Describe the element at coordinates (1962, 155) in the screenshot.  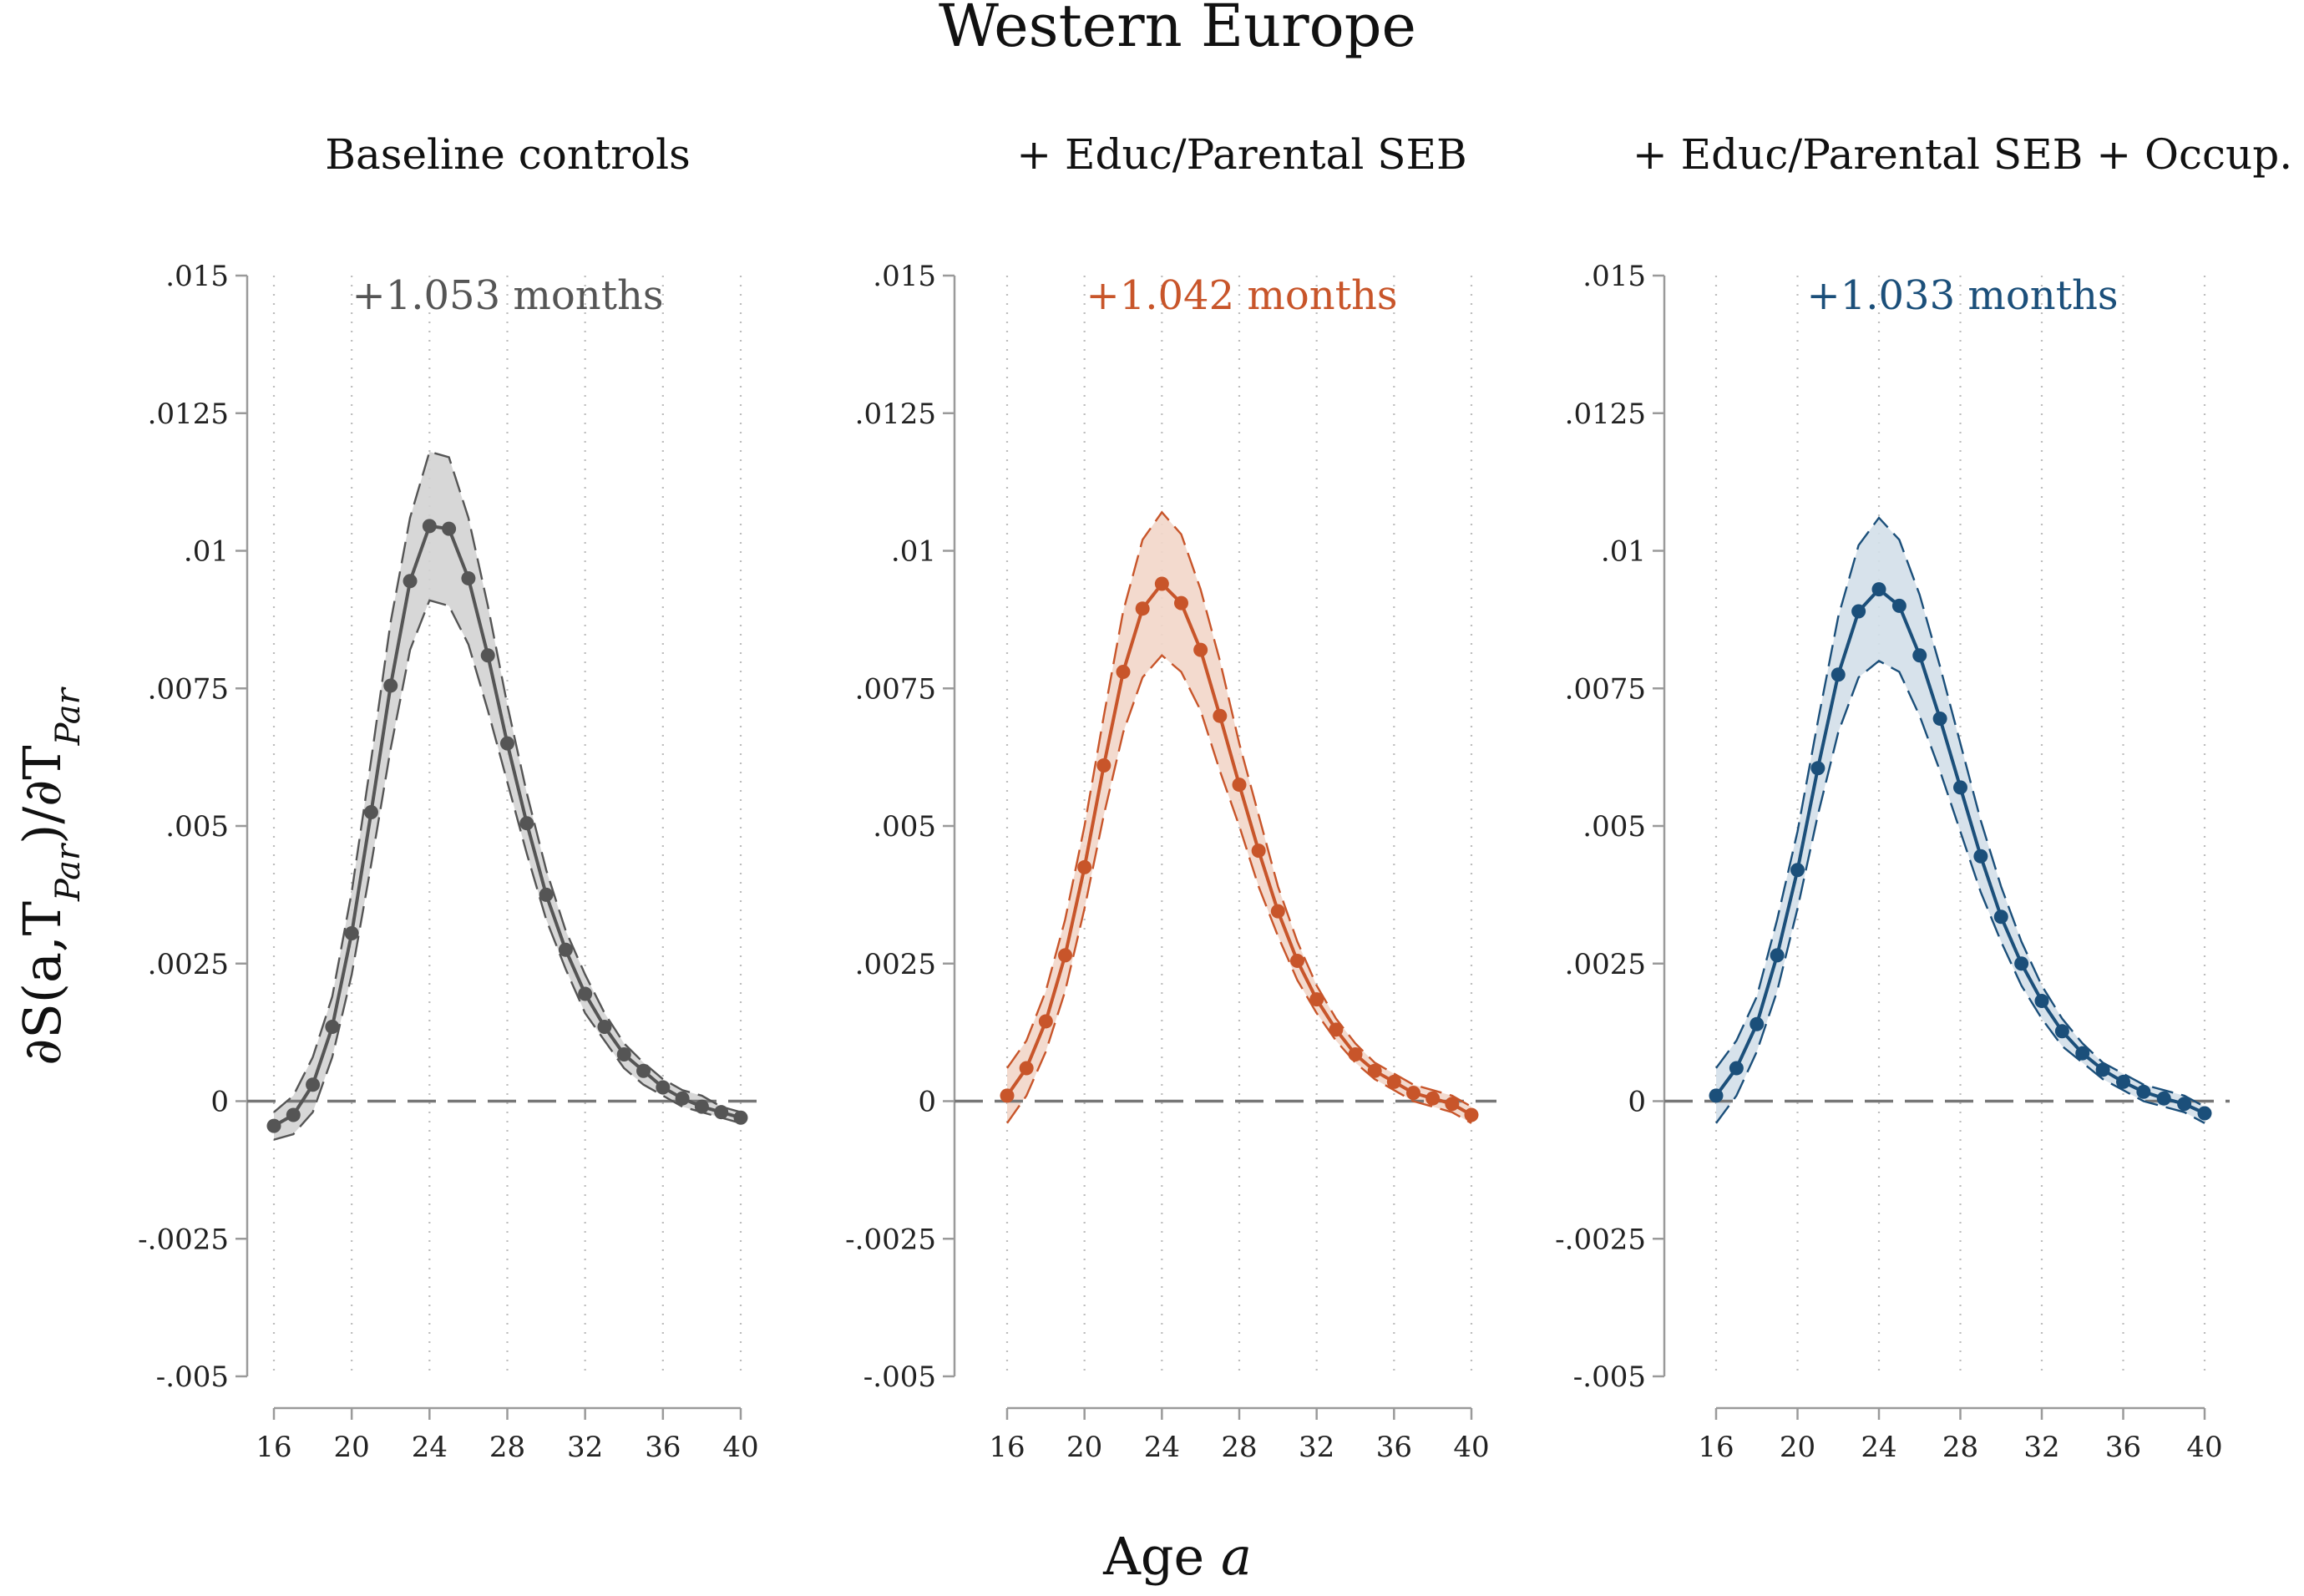
I see `panel-title: + Educ/Parental SEB + Occup.` at that location.